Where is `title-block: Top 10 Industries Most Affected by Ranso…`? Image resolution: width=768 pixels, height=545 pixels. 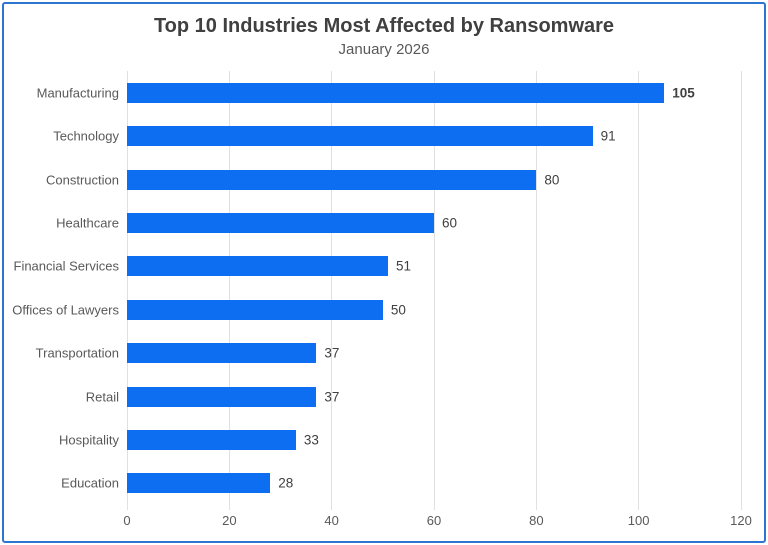
title-block: Top 10 Industries Most Affected by Ranso… is located at coordinates (384, 37).